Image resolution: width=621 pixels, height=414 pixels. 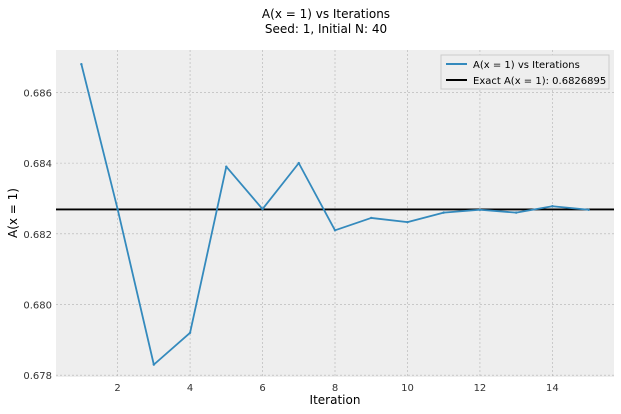 I want to click on y-tick-label: 0.678, so click(x=37, y=376).